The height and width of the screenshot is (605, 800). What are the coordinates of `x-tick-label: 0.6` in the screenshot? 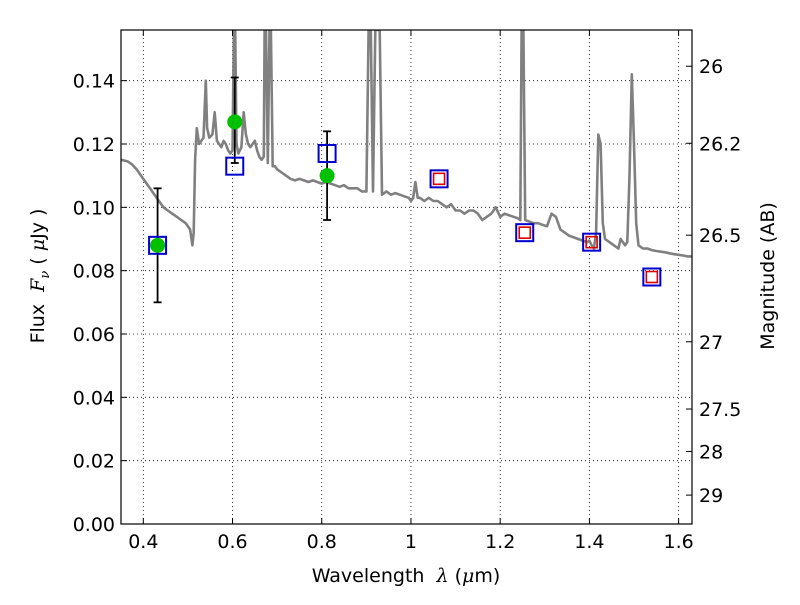 It's located at (232, 542).